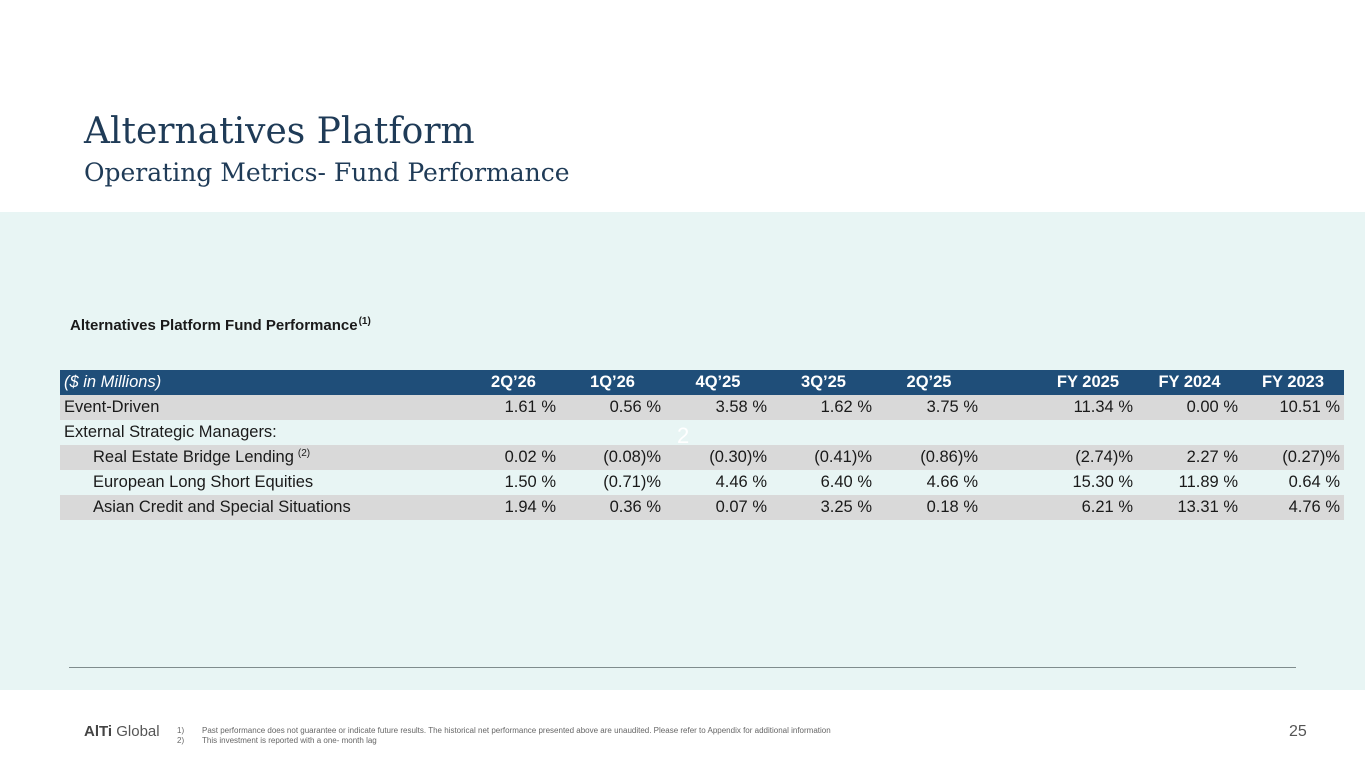 The width and height of the screenshot is (1365, 768). Describe the element at coordinates (1311, 457) in the screenshot. I see `table-cell: (0.27)%` at that location.